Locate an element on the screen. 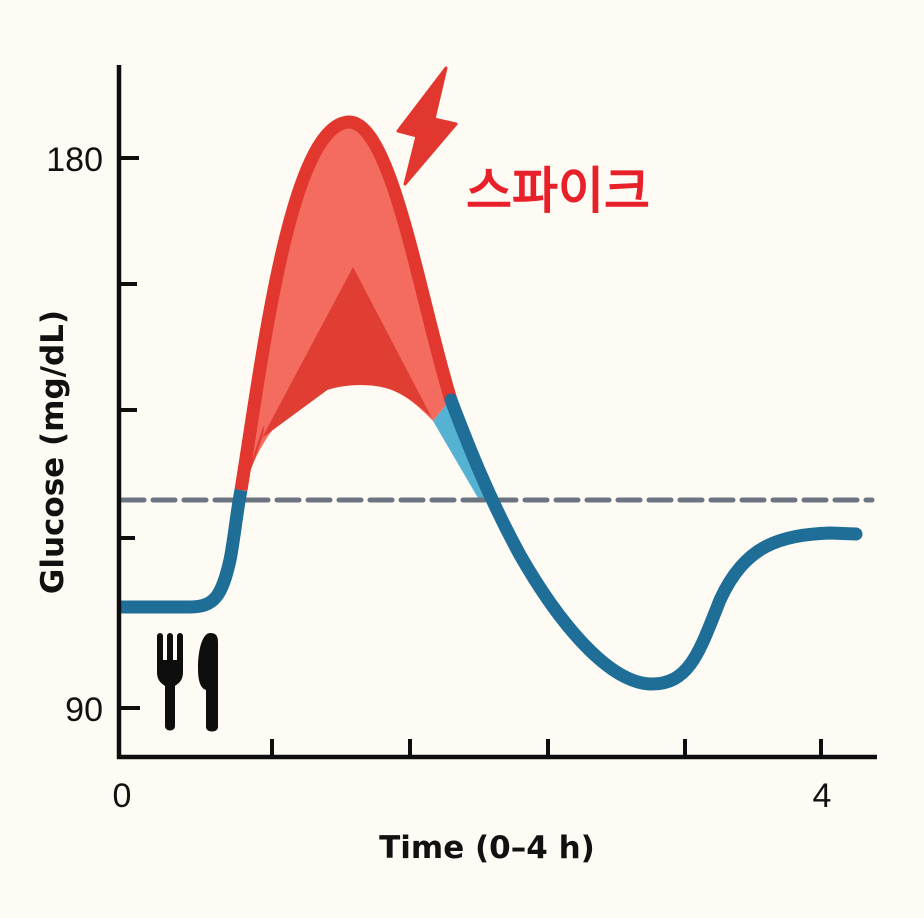  x-tick-label-0: 0 is located at coordinates (122, 796).